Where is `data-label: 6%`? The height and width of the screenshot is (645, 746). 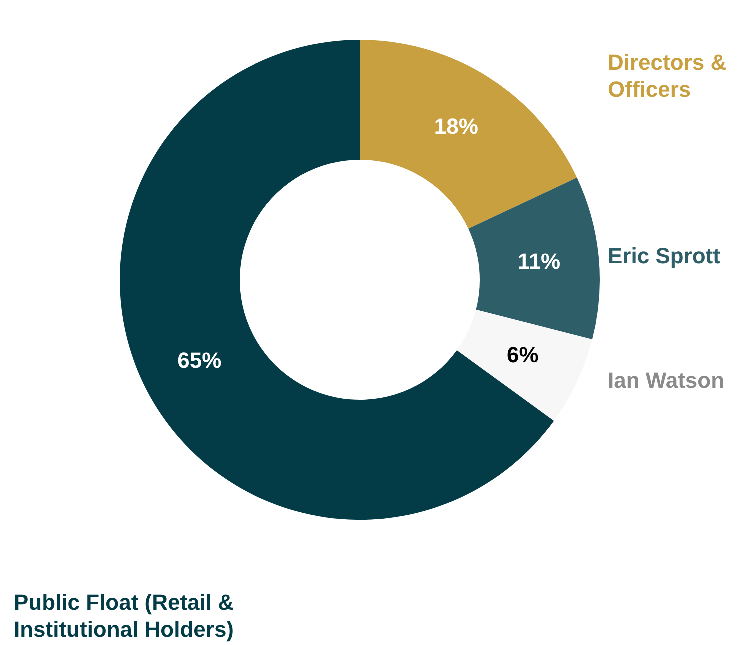 data-label: 6% is located at coordinates (522, 355).